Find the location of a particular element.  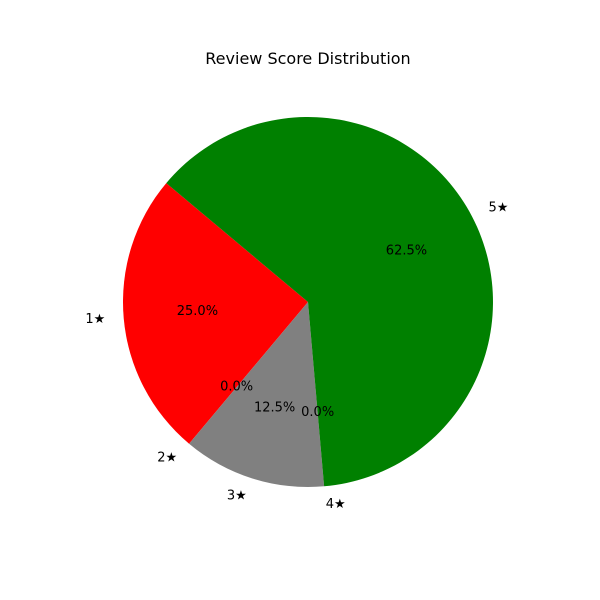

pie-percent-labels: 25.0%0.0%12.5% 0.0%62.5% is located at coordinates (302, 331).